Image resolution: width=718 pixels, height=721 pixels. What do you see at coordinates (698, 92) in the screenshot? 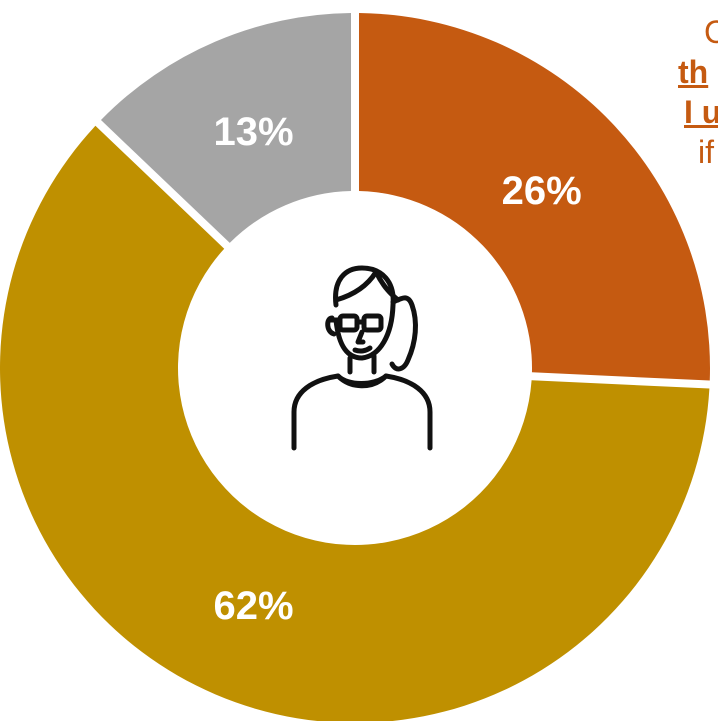
I see `side-text: C th I u if` at bounding box center [698, 92].